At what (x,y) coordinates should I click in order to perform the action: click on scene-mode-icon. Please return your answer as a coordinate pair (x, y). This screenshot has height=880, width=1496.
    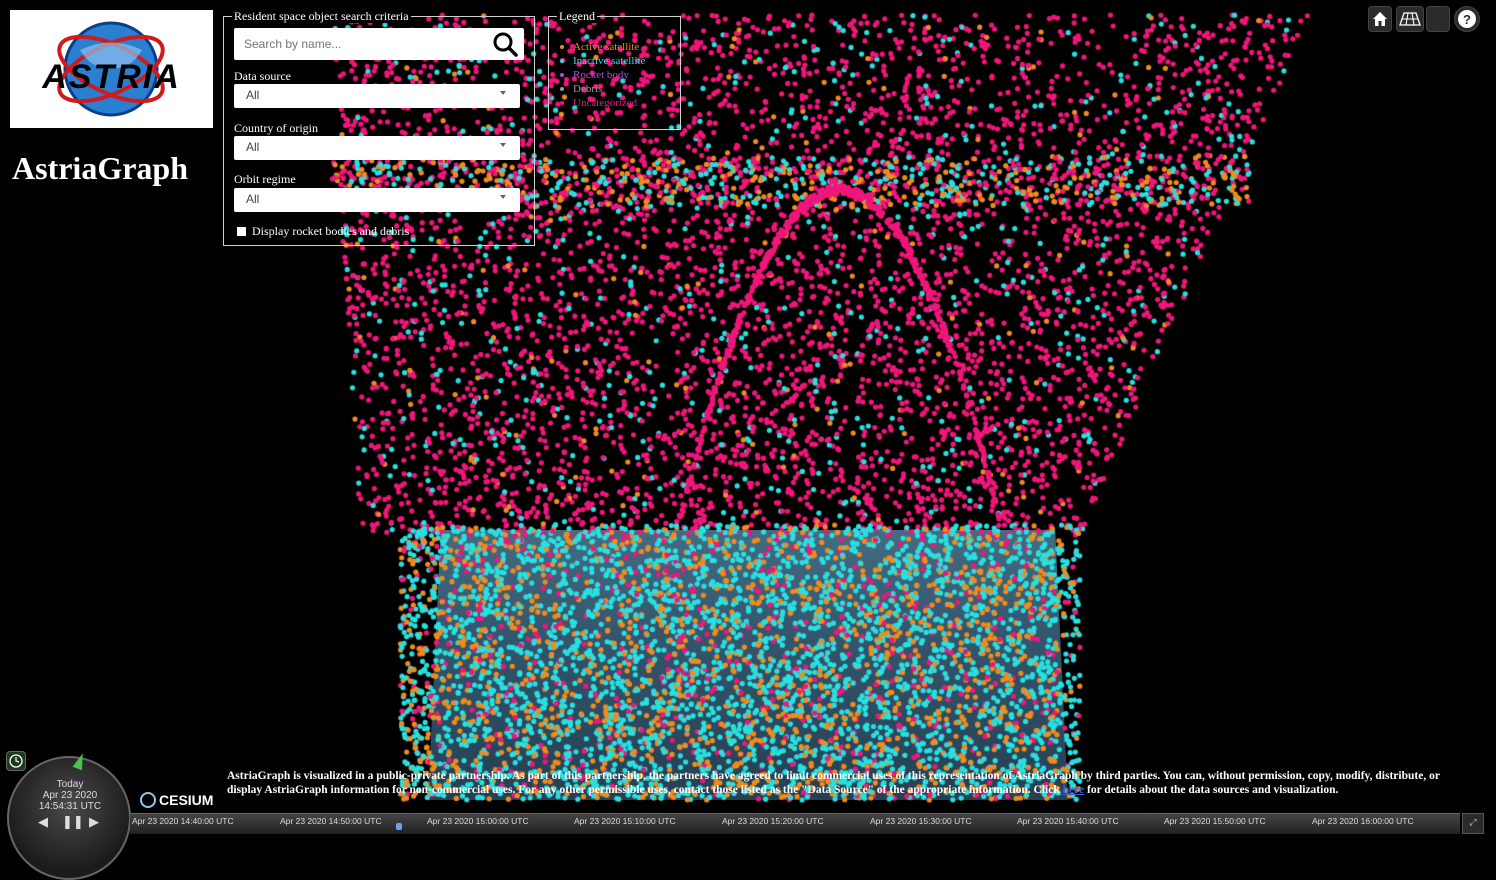
    Looking at the image, I should click on (1410, 19).